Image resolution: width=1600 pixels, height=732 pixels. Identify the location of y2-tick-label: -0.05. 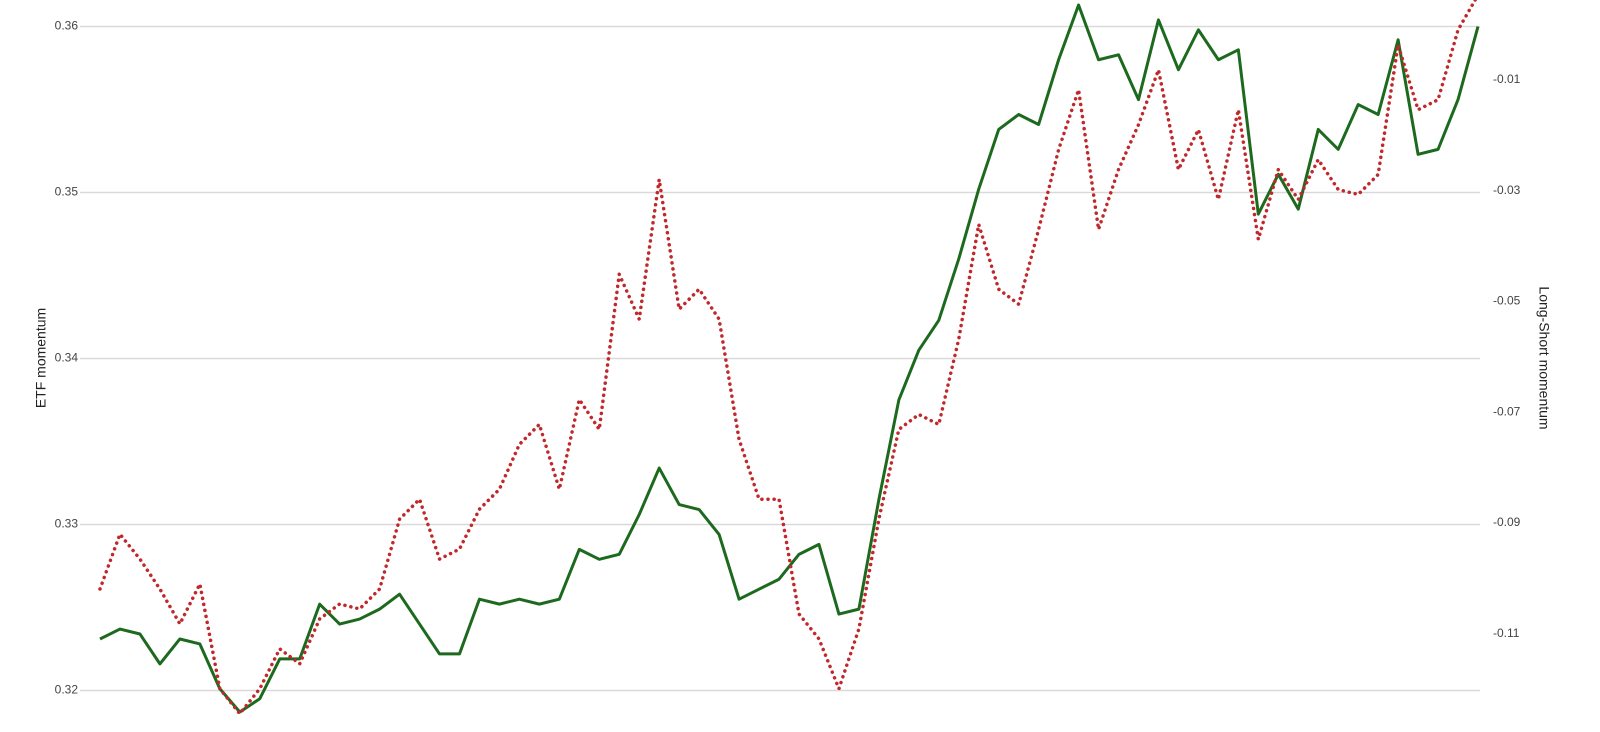
(1507, 301).